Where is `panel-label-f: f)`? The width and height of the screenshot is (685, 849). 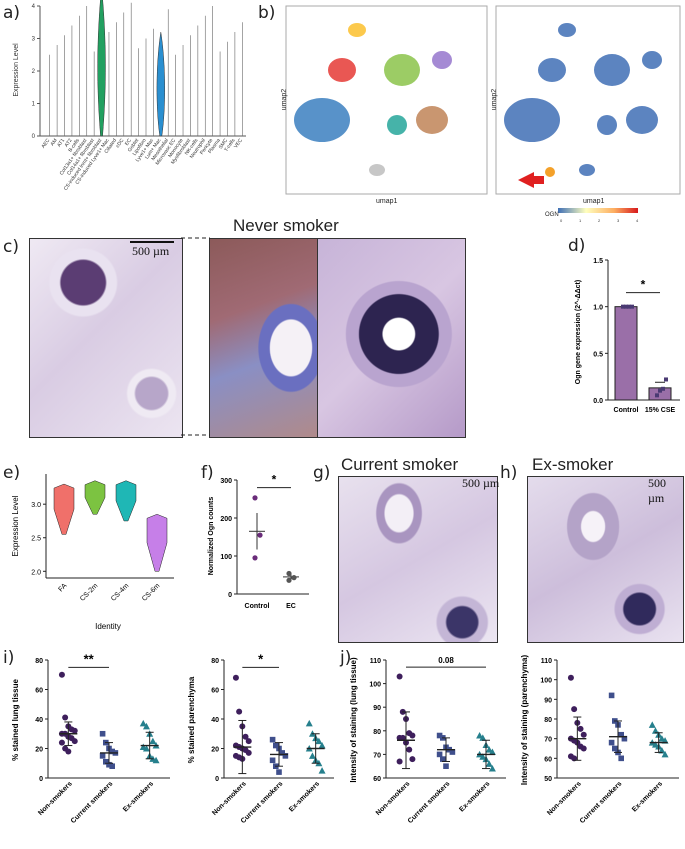
panel-label-f: f) is located at coordinates (207, 473).